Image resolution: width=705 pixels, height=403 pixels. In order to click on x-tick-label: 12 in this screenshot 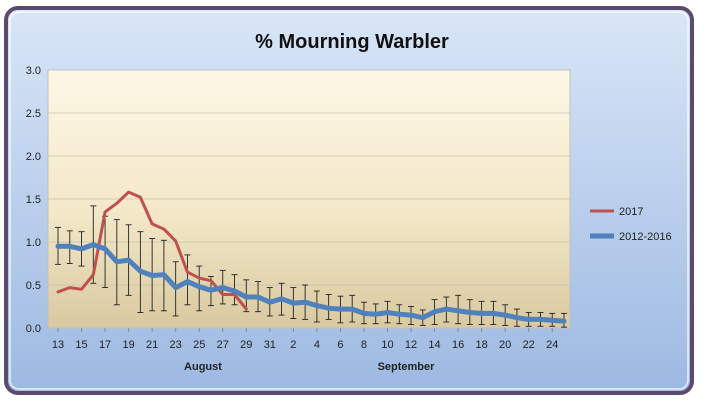, I will do `click(411, 345)`.